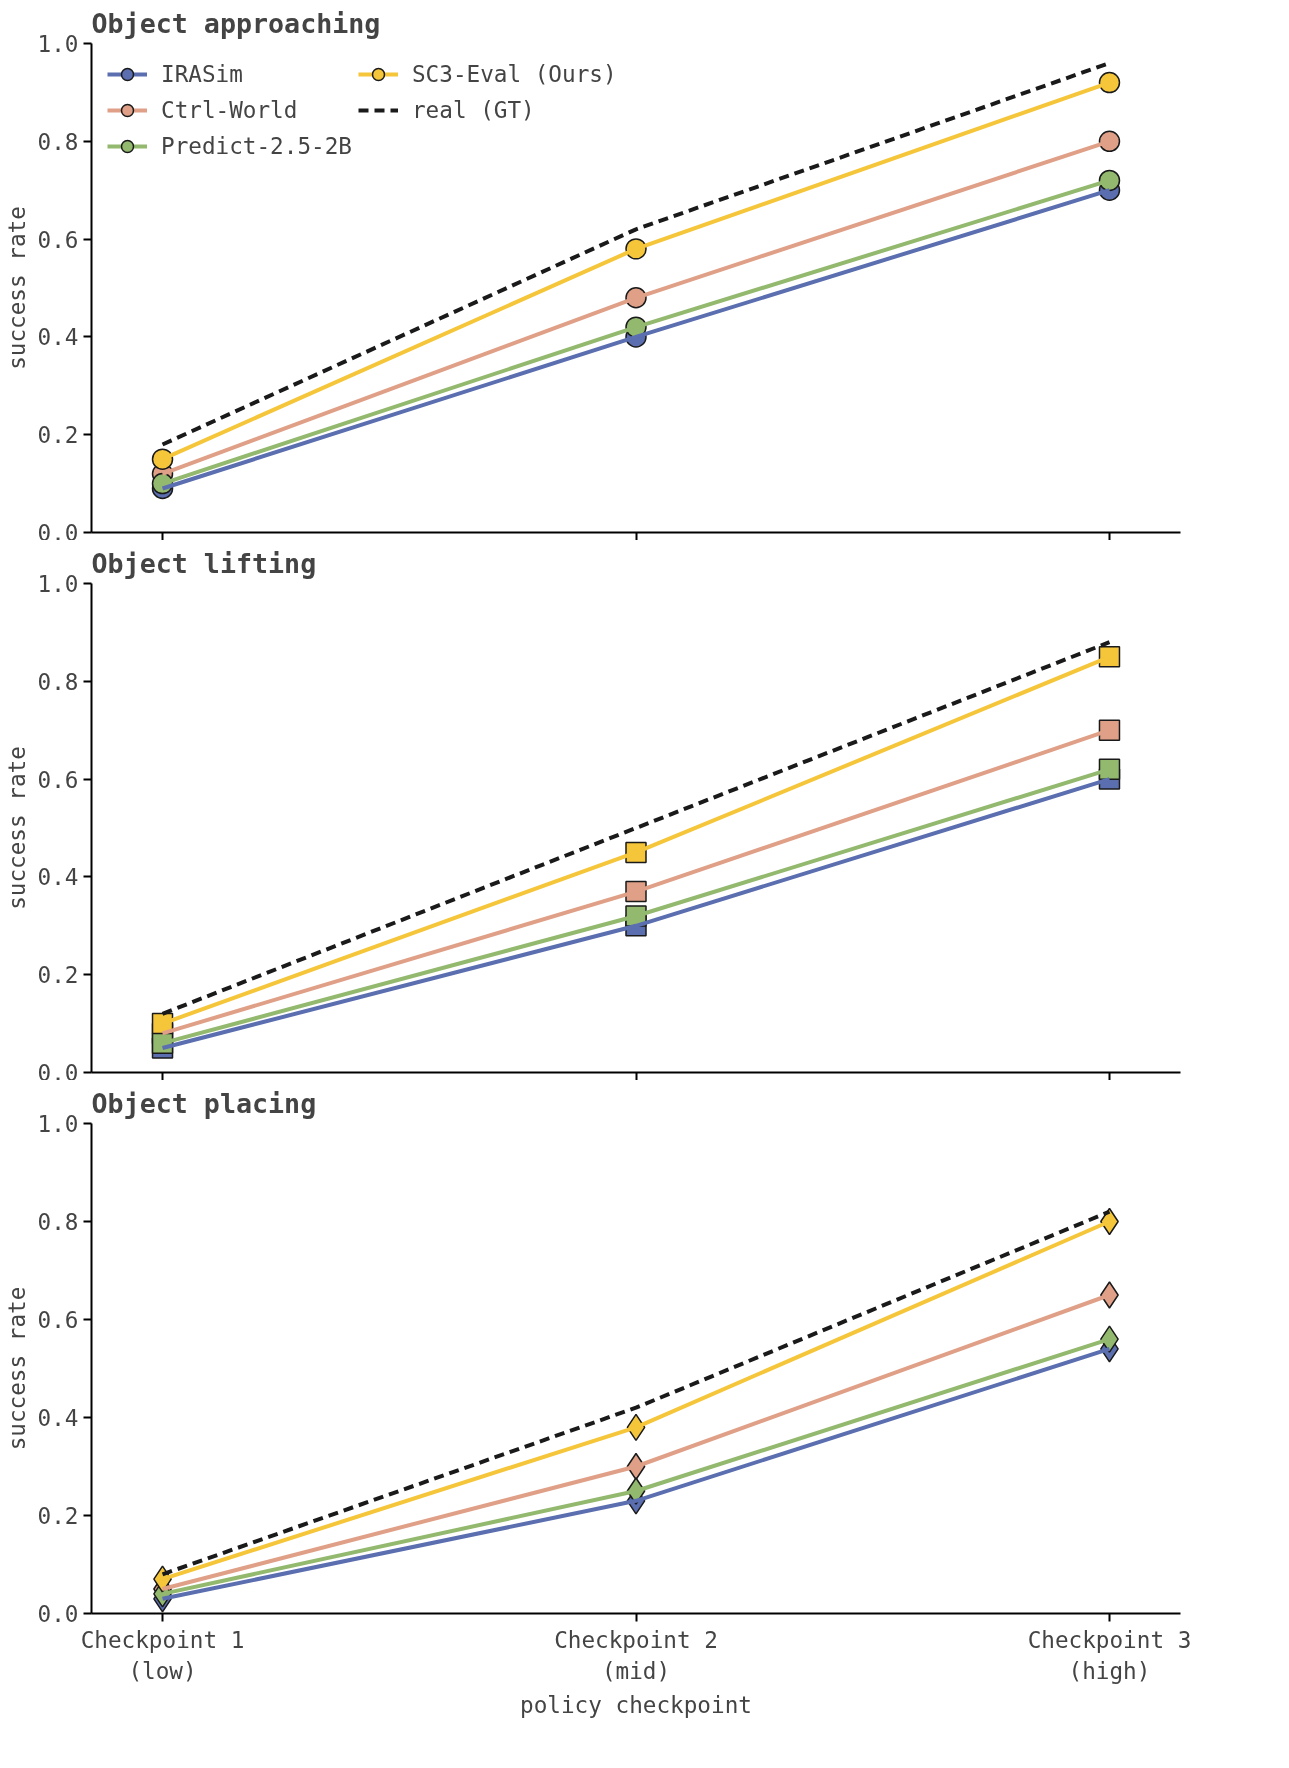 This screenshot has height=1768, width=1289. What do you see at coordinates (636, 1655) in the screenshot?
I see `x-tick-label: Checkpoint 2 (mid)` at bounding box center [636, 1655].